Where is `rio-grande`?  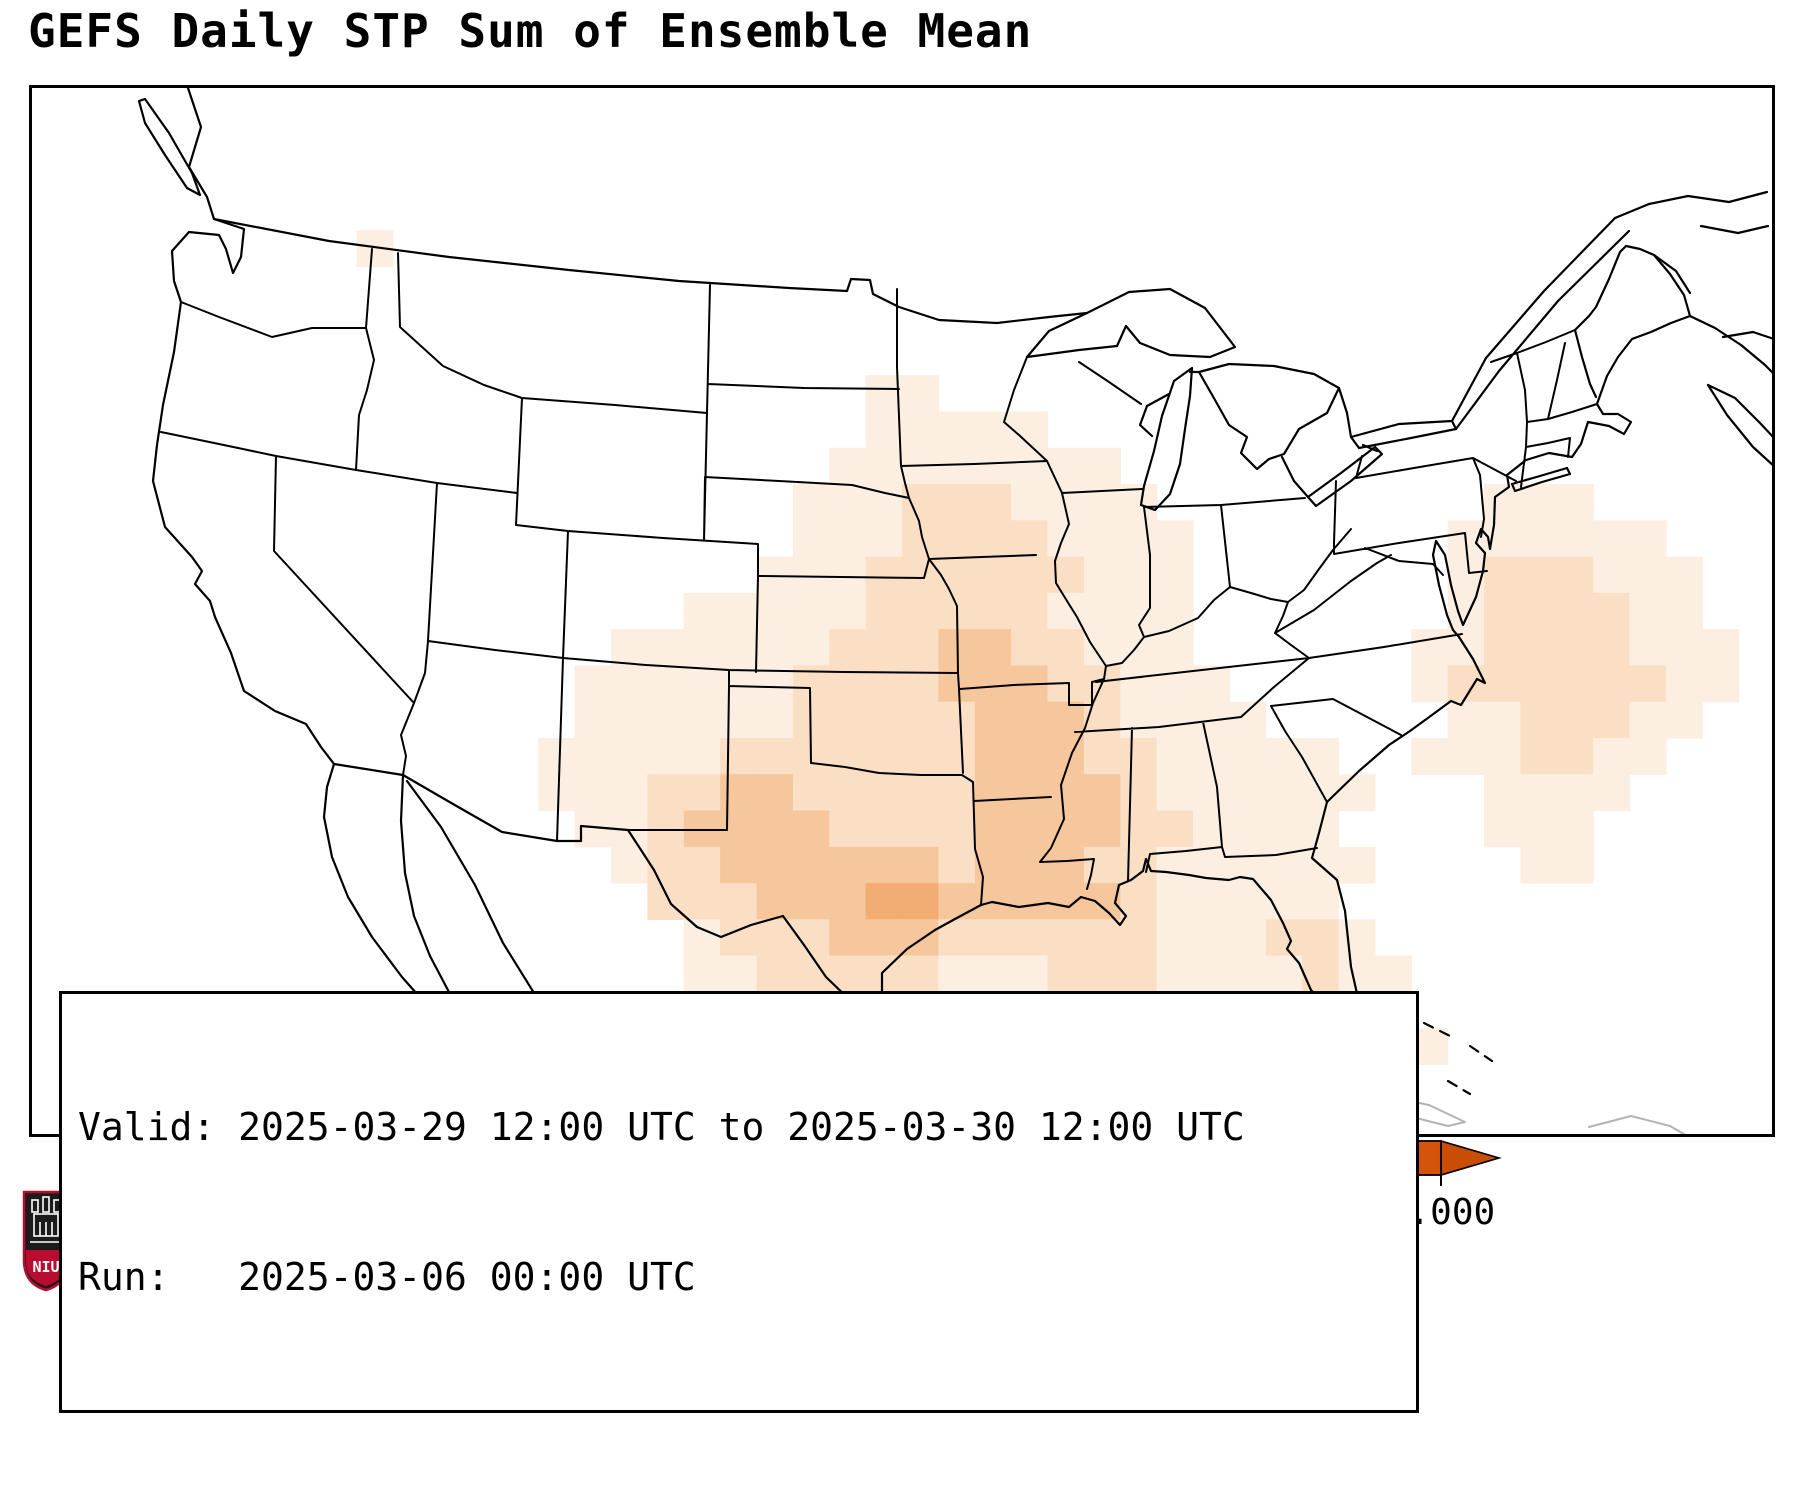
rio-grande is located at coordinates (753, 929).